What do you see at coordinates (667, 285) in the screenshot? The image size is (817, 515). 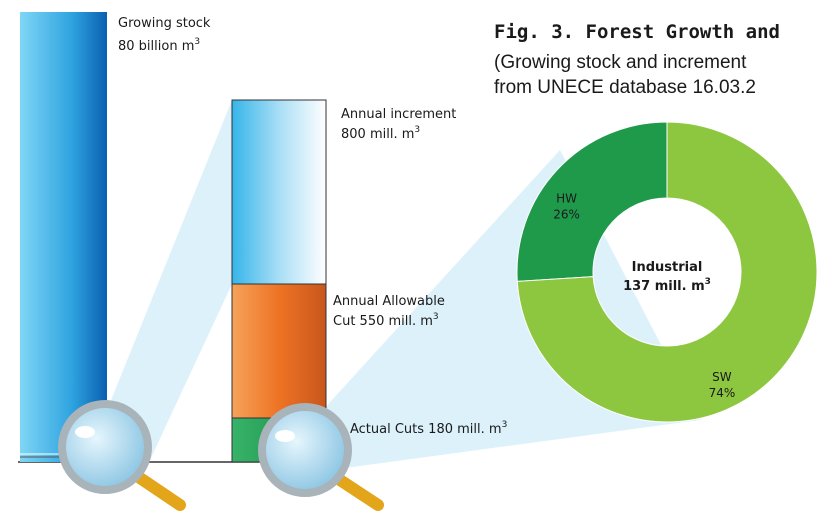 I see `center-amount: 137 mill. m3` at bounding box center [667, 285].